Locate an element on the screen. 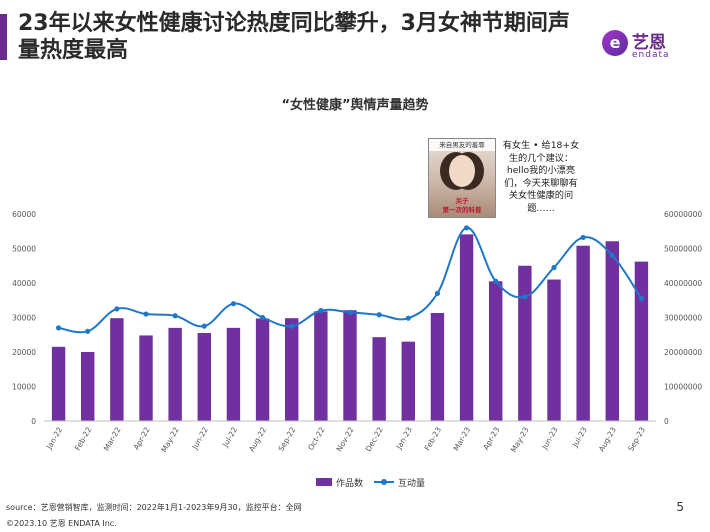  right-axis-tick-label: 40000000 is located at coordinates (683, 283).